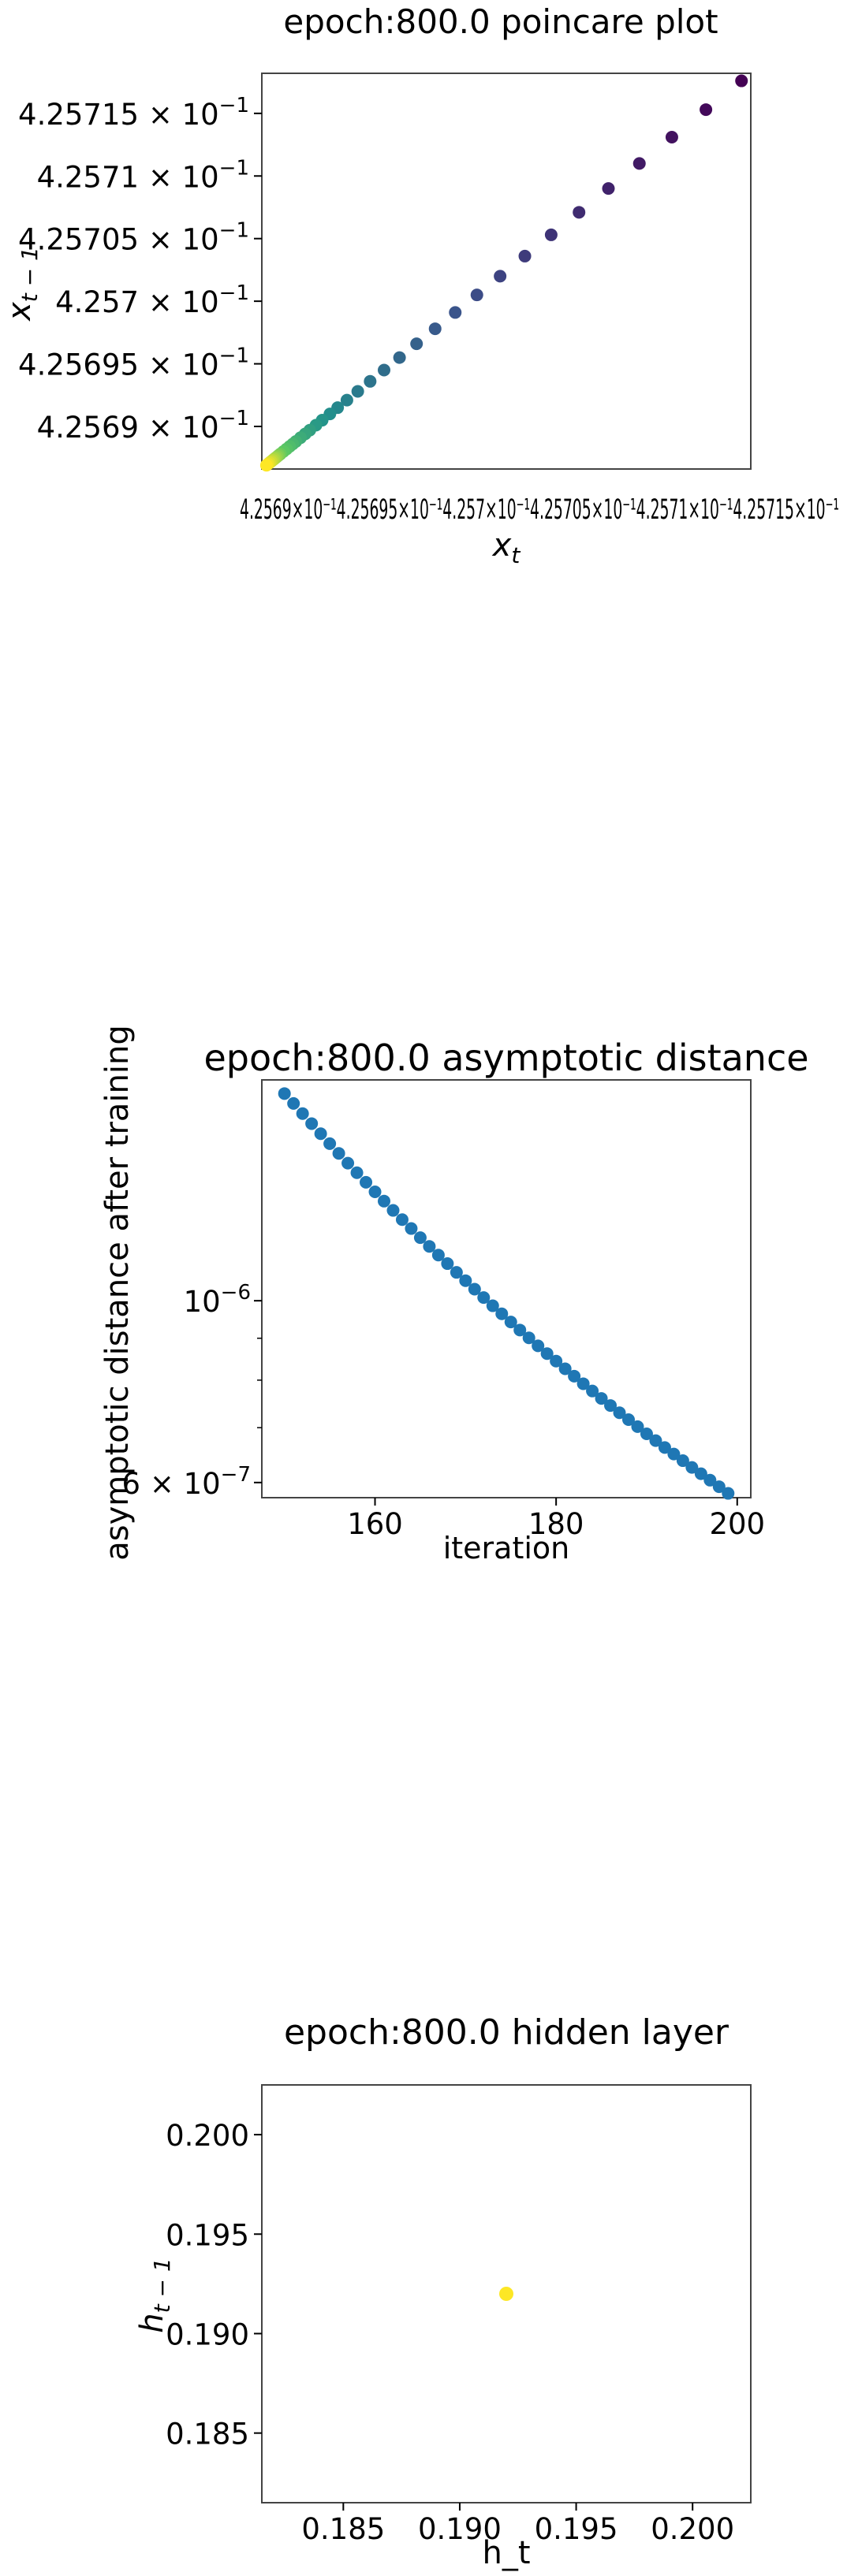 Image resolution: width=847 pixels, height=2576 pixels. What do you see at coordinates (506, 1548) in the screenshot?
I see `asymptotic-x-label: iteration` at bounding box center [506, 1548].